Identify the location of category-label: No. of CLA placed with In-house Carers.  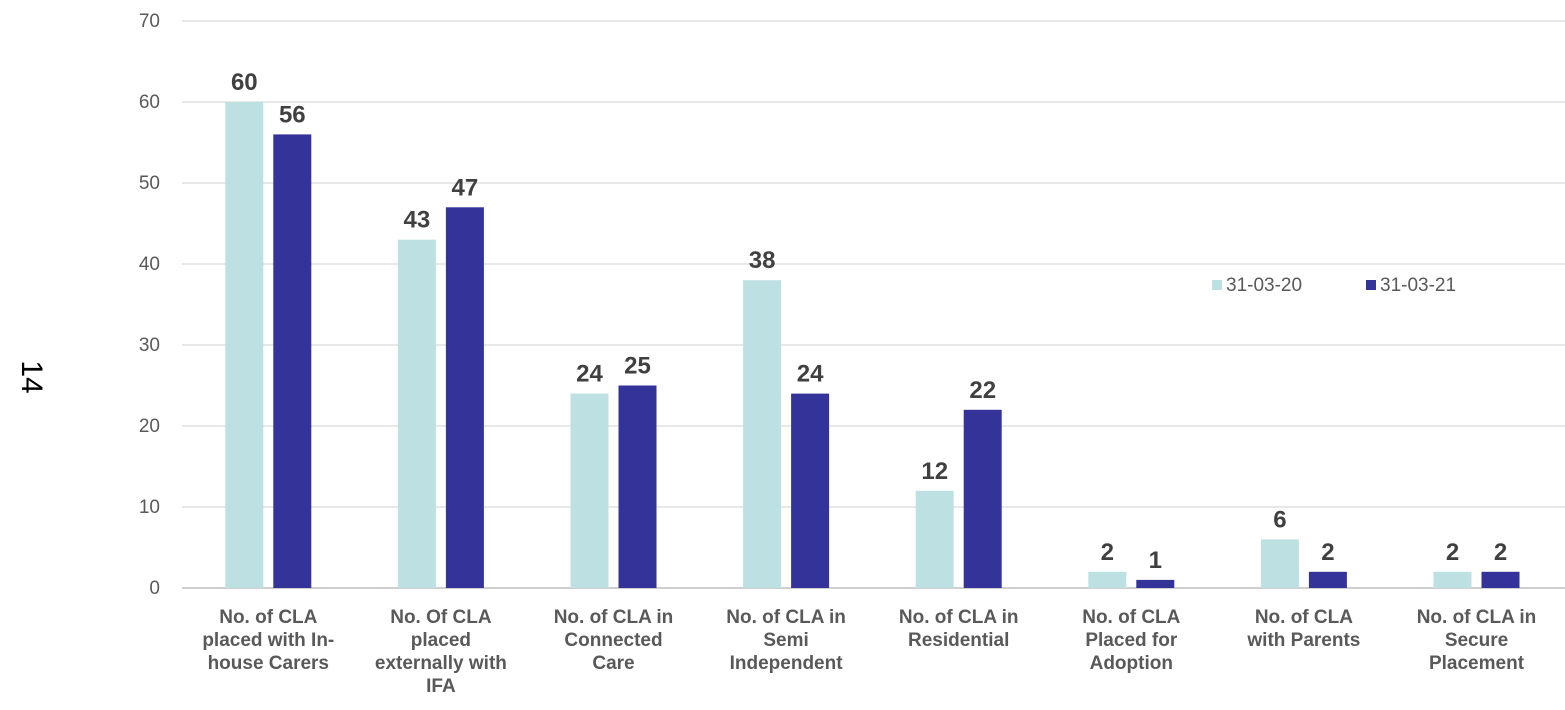
(268, 640).